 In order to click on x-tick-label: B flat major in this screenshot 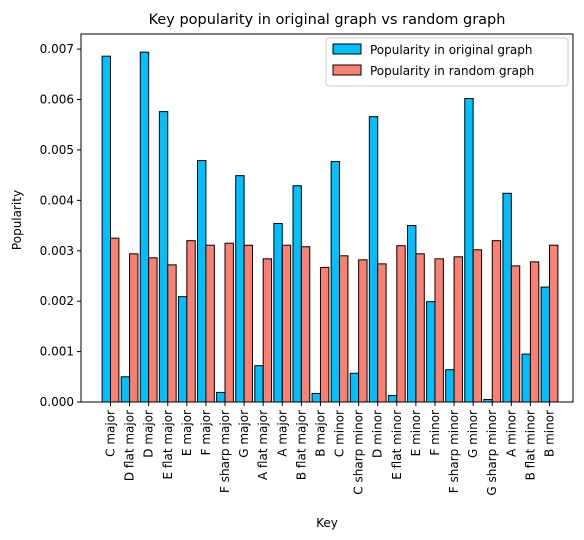, I will do `click(301, 445)`.